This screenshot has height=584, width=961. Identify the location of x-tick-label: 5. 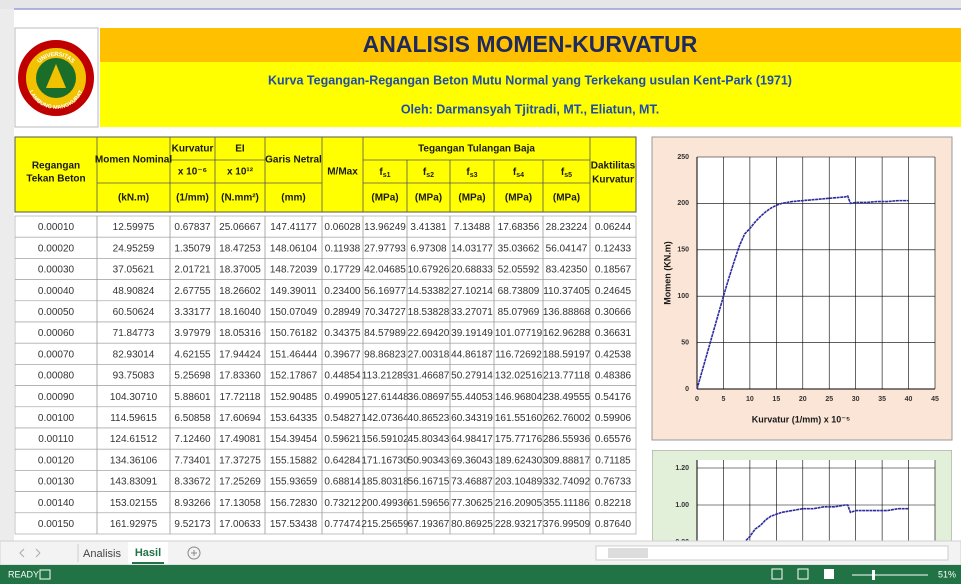
(723, 399).